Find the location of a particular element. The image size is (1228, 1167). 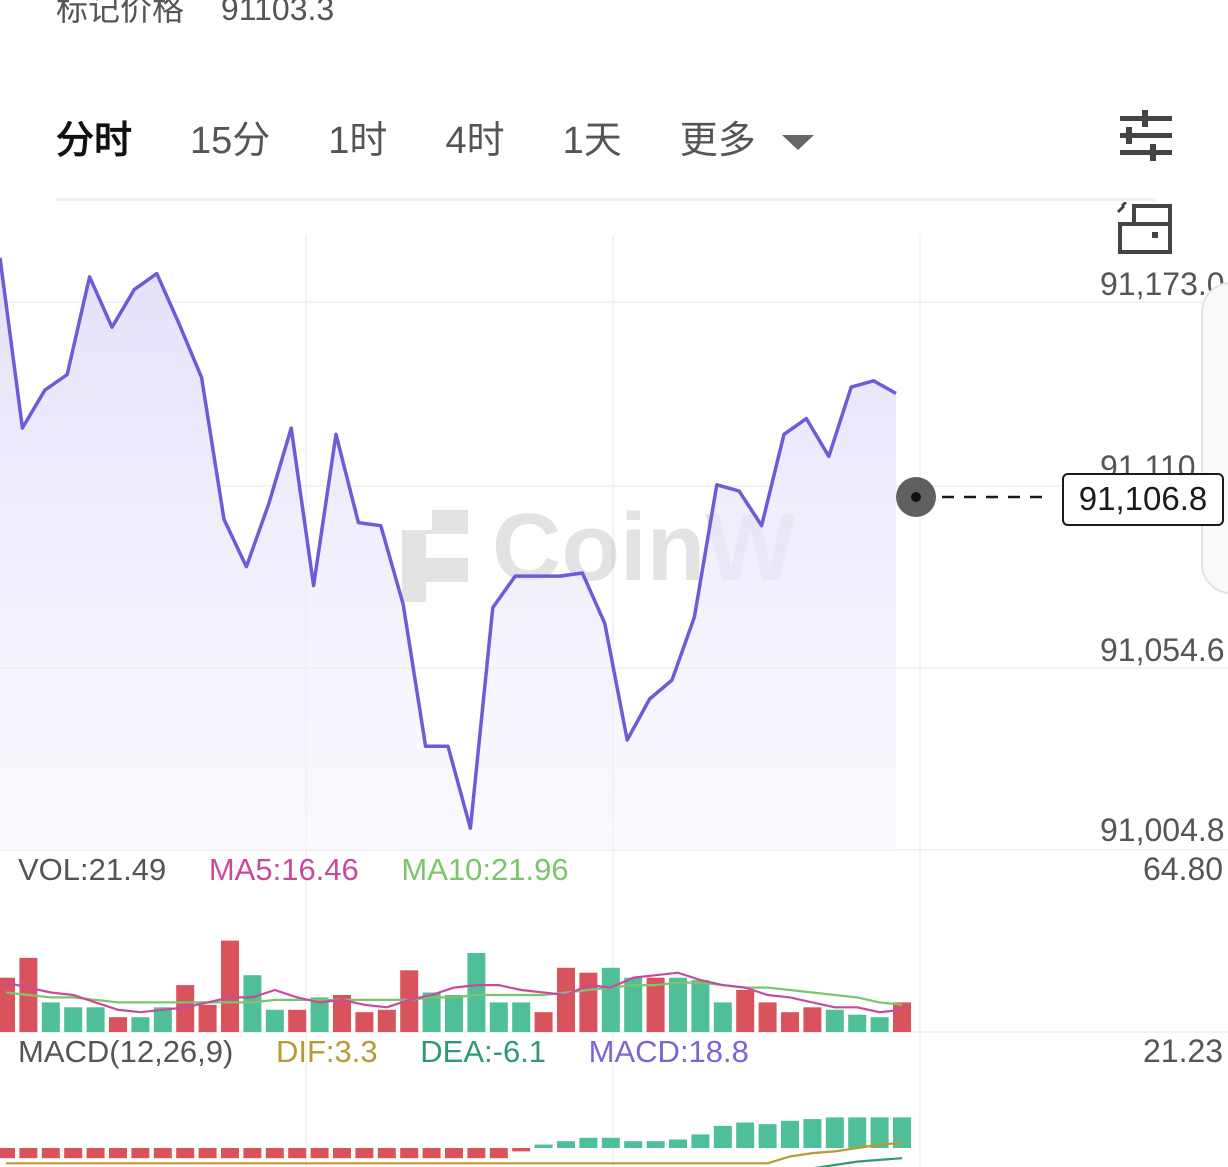

price-axis-label: 91,004.8 is located at coordinates (1162, 830).